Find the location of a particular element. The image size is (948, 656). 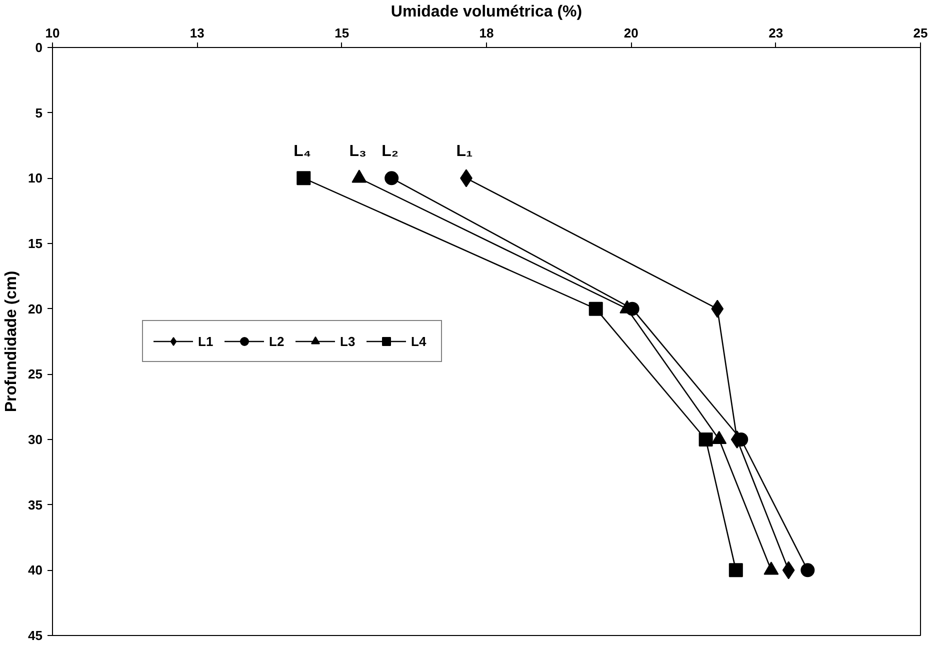

x-tick-label: 10 is located at coordinates (52, 33).